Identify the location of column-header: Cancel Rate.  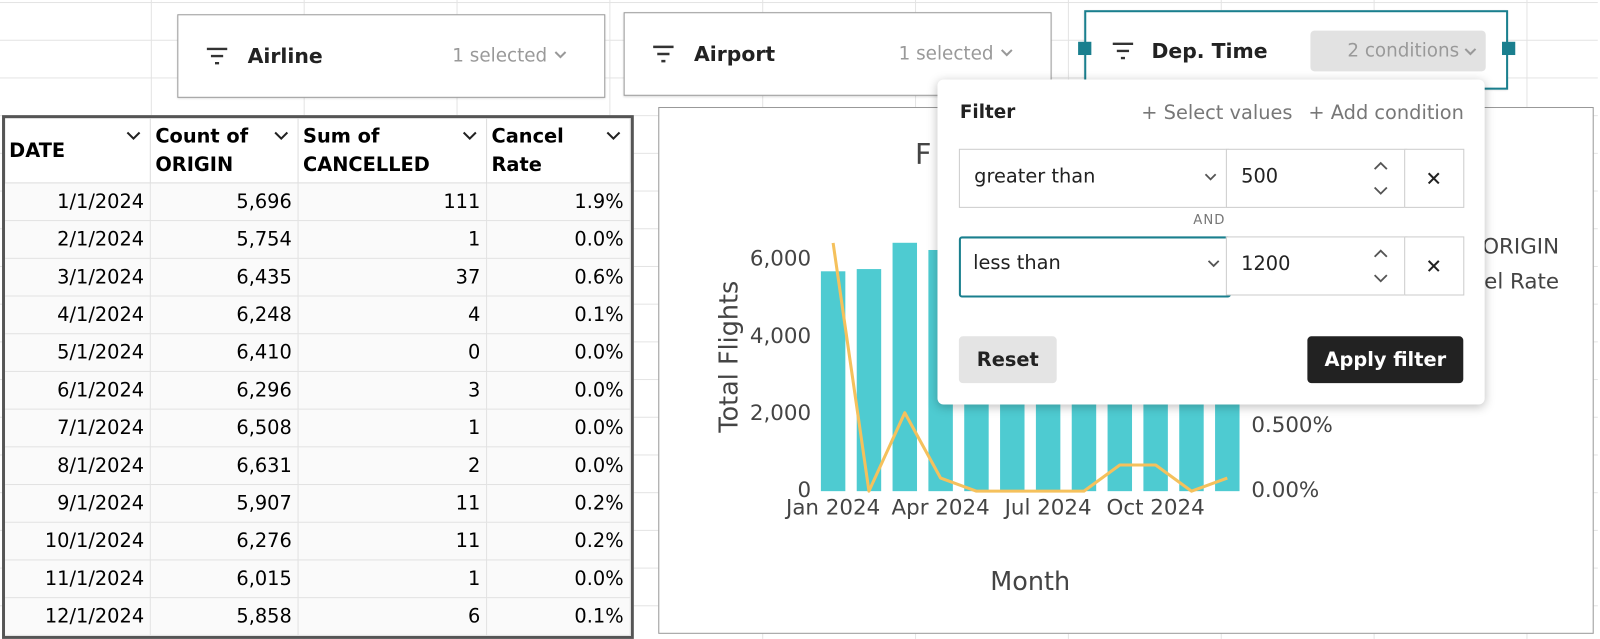
(558, 151).